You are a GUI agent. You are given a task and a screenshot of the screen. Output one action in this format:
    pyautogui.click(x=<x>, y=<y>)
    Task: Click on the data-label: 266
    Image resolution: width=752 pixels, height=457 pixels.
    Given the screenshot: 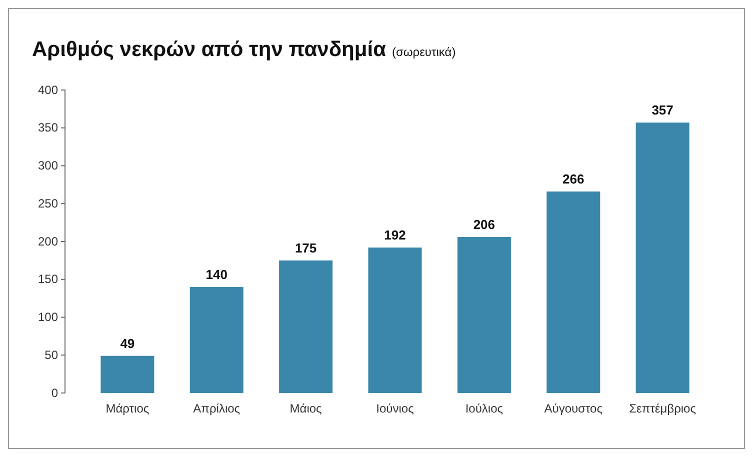 What is the action you would take?
    pyautogui.click(x=573, y=179)
    